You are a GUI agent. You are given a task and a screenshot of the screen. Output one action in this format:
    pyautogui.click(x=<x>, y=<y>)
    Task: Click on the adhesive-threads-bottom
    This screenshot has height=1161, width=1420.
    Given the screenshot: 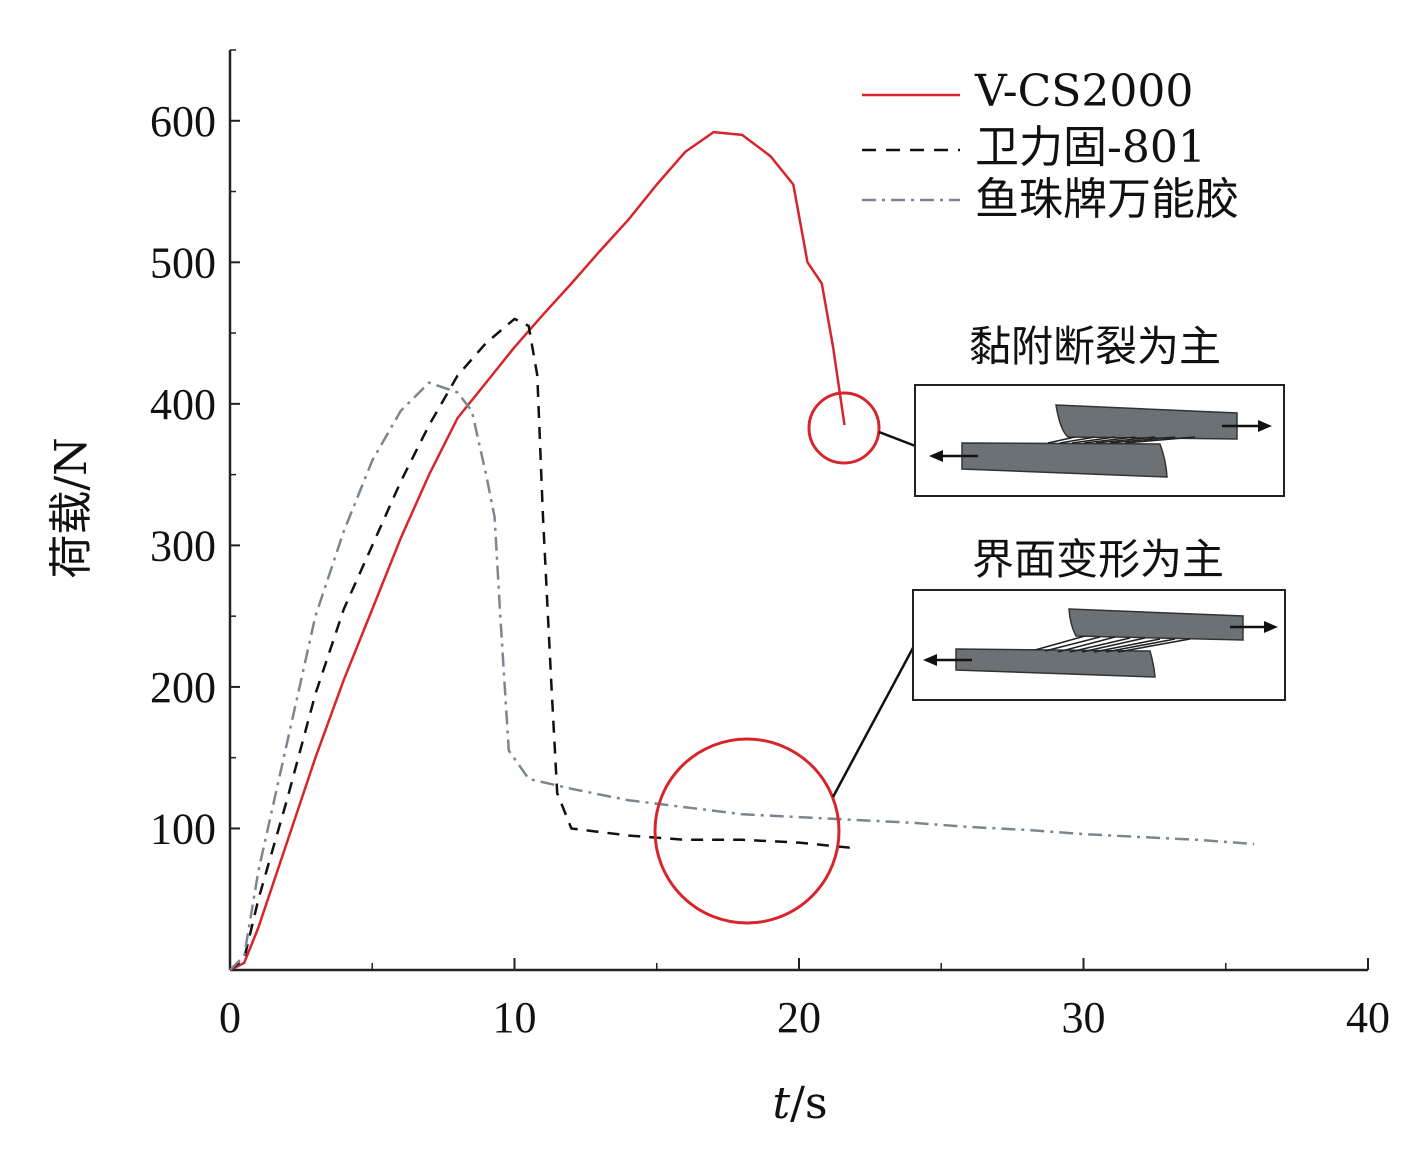 What is the action you would take?
    pyautogui.click(x=1112, y=644)
    